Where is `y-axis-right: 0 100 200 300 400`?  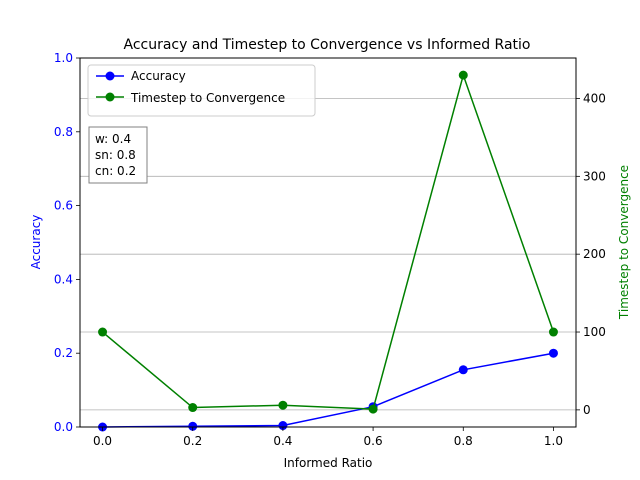 y-axis-right: 0 100 200 300 400 is located at coordinates (591, 254).